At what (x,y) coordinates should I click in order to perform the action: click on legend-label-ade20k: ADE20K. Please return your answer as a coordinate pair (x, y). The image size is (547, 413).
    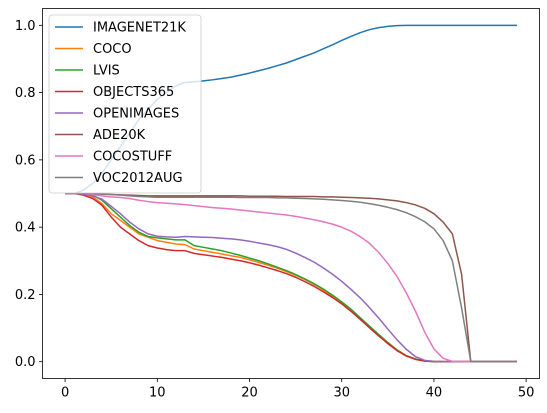
    Looking at the image, I should click on (119, 135).